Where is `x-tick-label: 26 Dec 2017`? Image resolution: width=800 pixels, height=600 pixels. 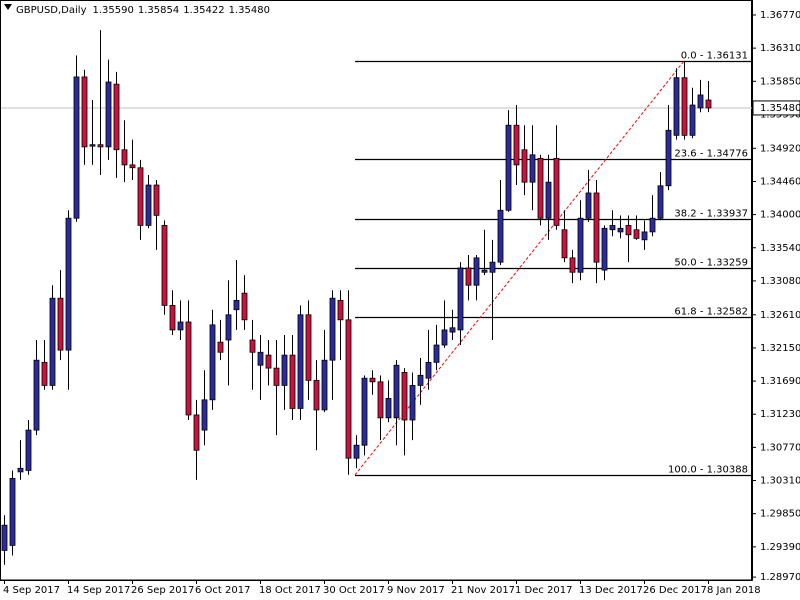
x-tick-label: 26 Dec 2017 is located at coordinates (675, 590).